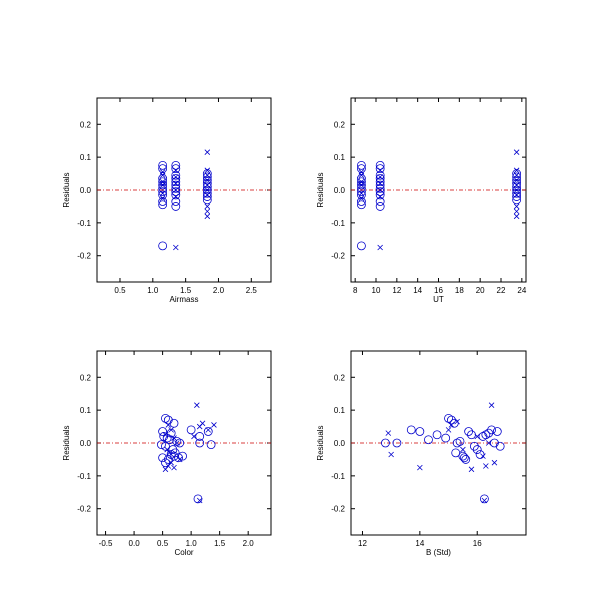 The height and width of the screenshot is (608, 608). Describe the element at coordinates (106, 543) in the screenshot. I see `x-tick-label: -0.5` at that location.